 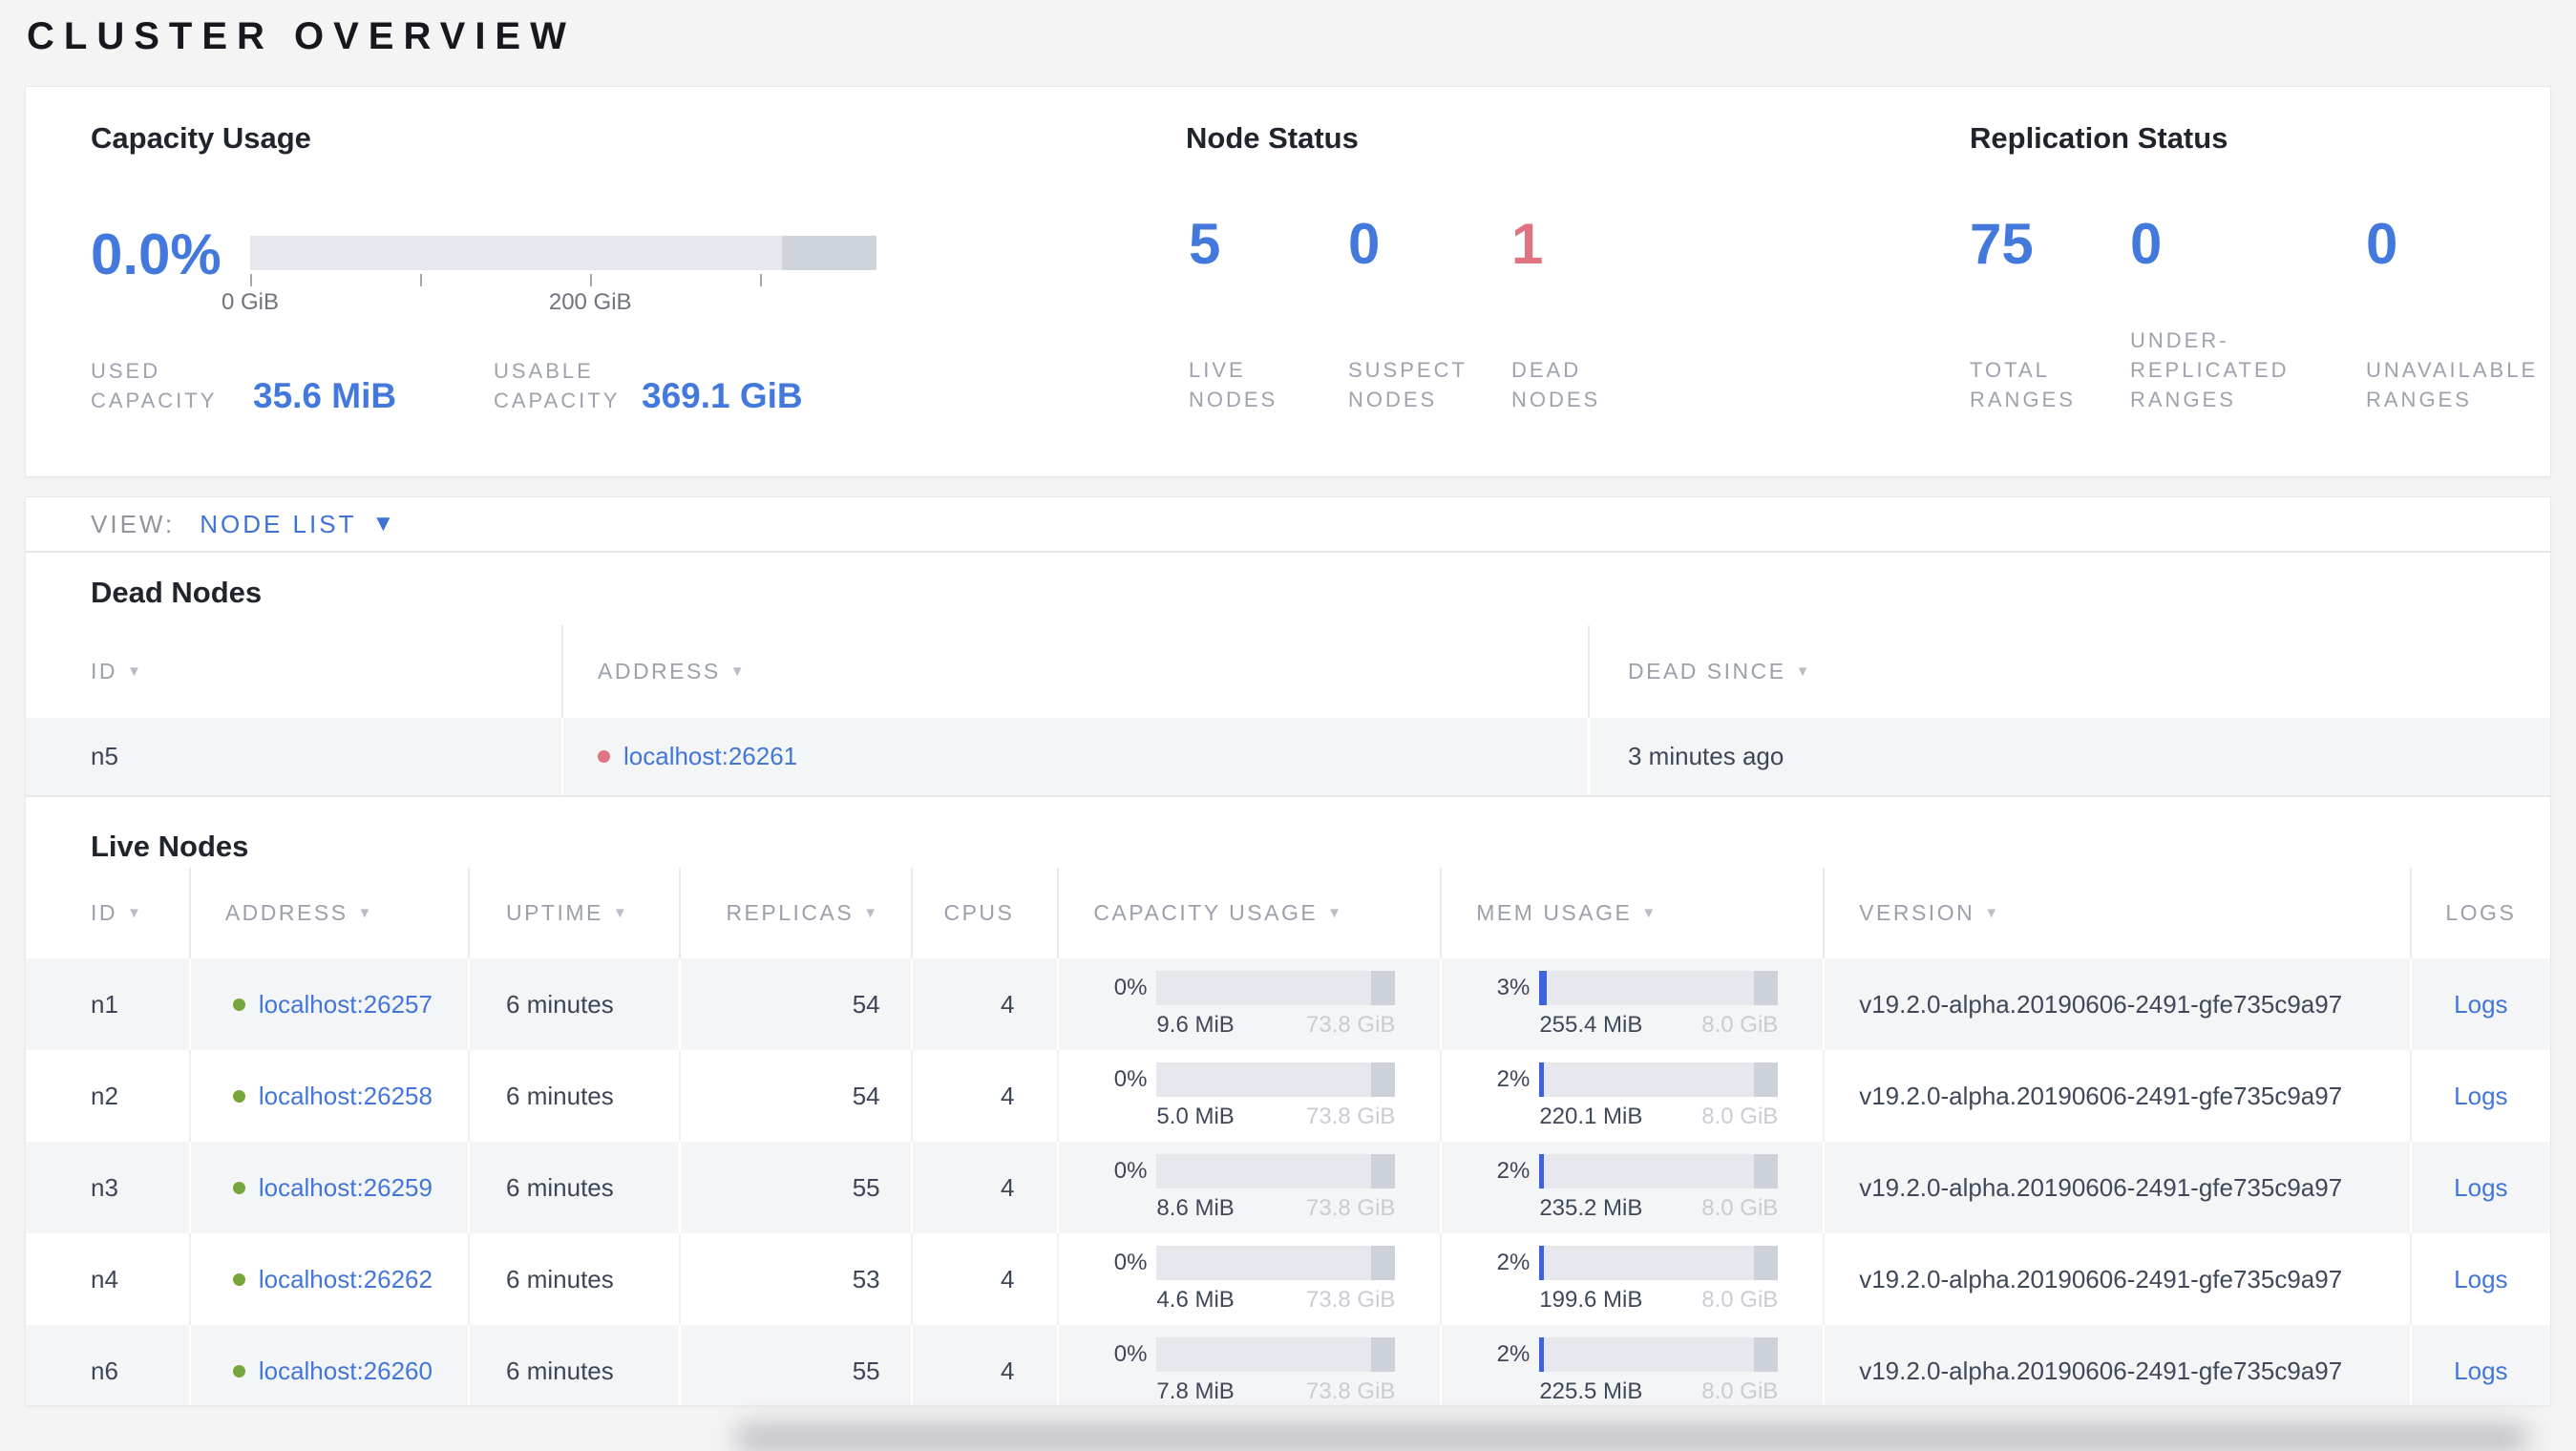 I want to click on memory-percent: 3%, so click(x=1513, y=987).